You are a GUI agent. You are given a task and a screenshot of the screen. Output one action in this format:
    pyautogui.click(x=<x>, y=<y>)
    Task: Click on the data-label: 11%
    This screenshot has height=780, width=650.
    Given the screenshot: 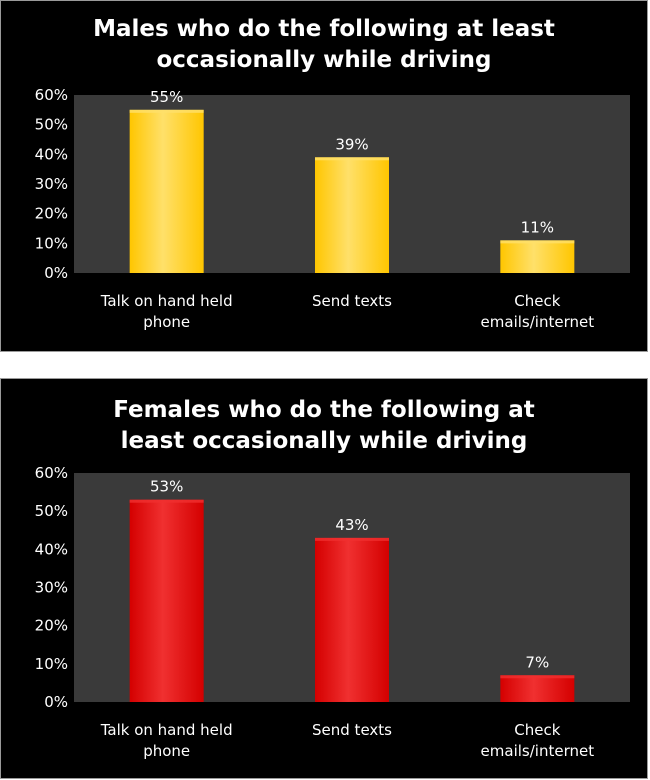 What is the action you would take?
    pyautogui.click(x=537, y=227)
    